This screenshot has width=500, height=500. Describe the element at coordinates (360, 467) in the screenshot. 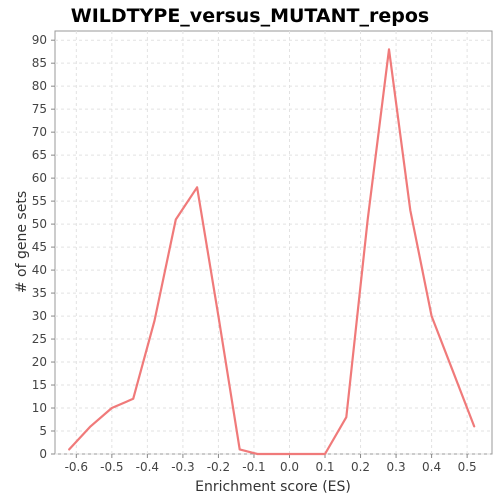

I see `x-tick-label: 0.2` at that location.